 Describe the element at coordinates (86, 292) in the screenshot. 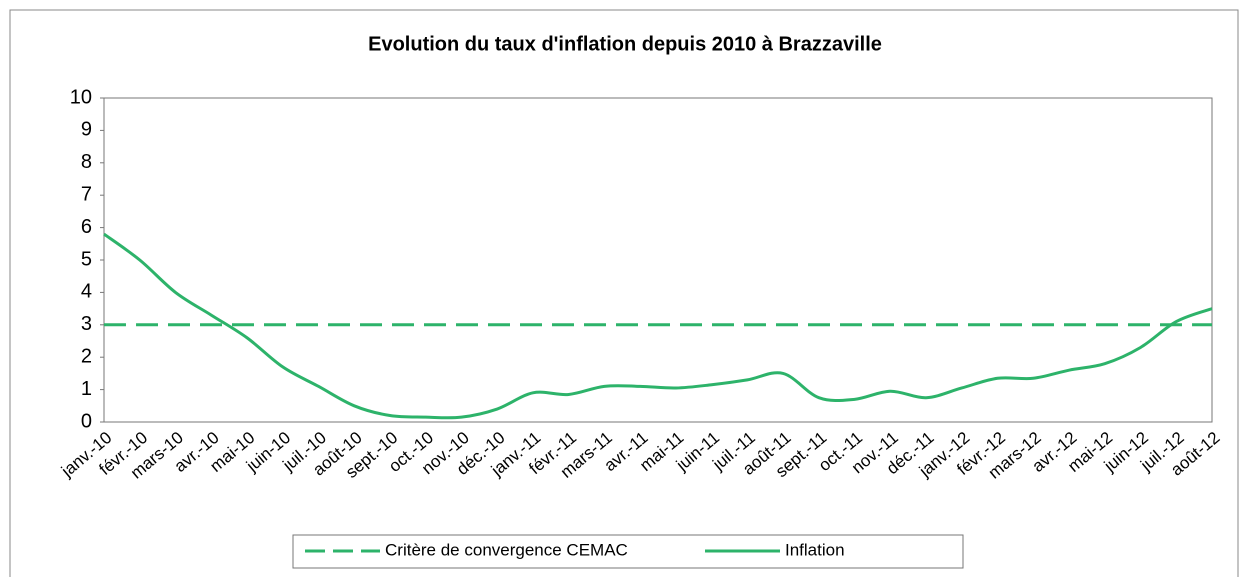

I see `y-tick-label: 4` at that location.